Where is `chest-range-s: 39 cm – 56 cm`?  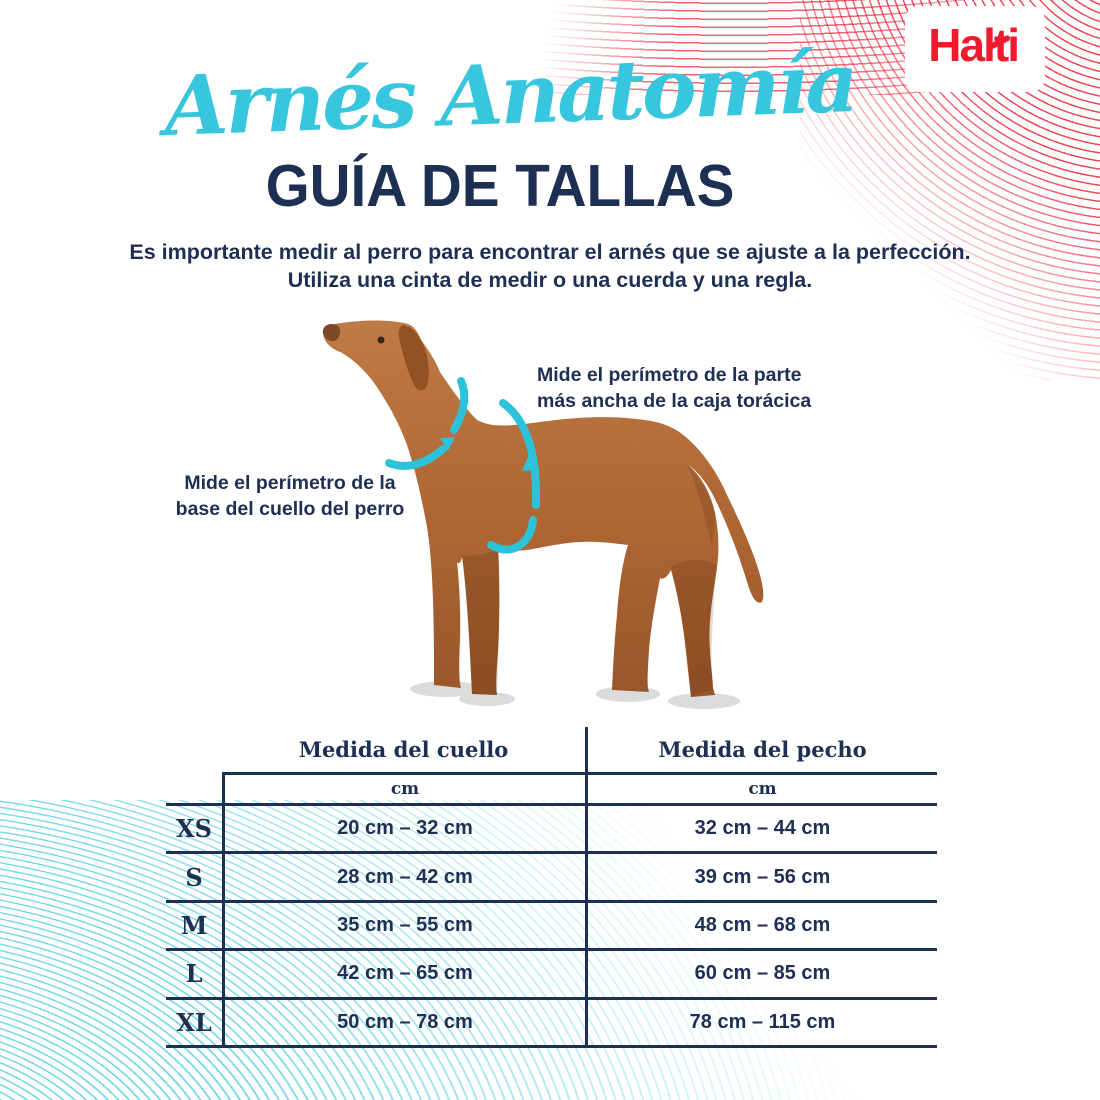
chest-range-s: 39 cm – 56 cm is located at coordinates (761, 878).